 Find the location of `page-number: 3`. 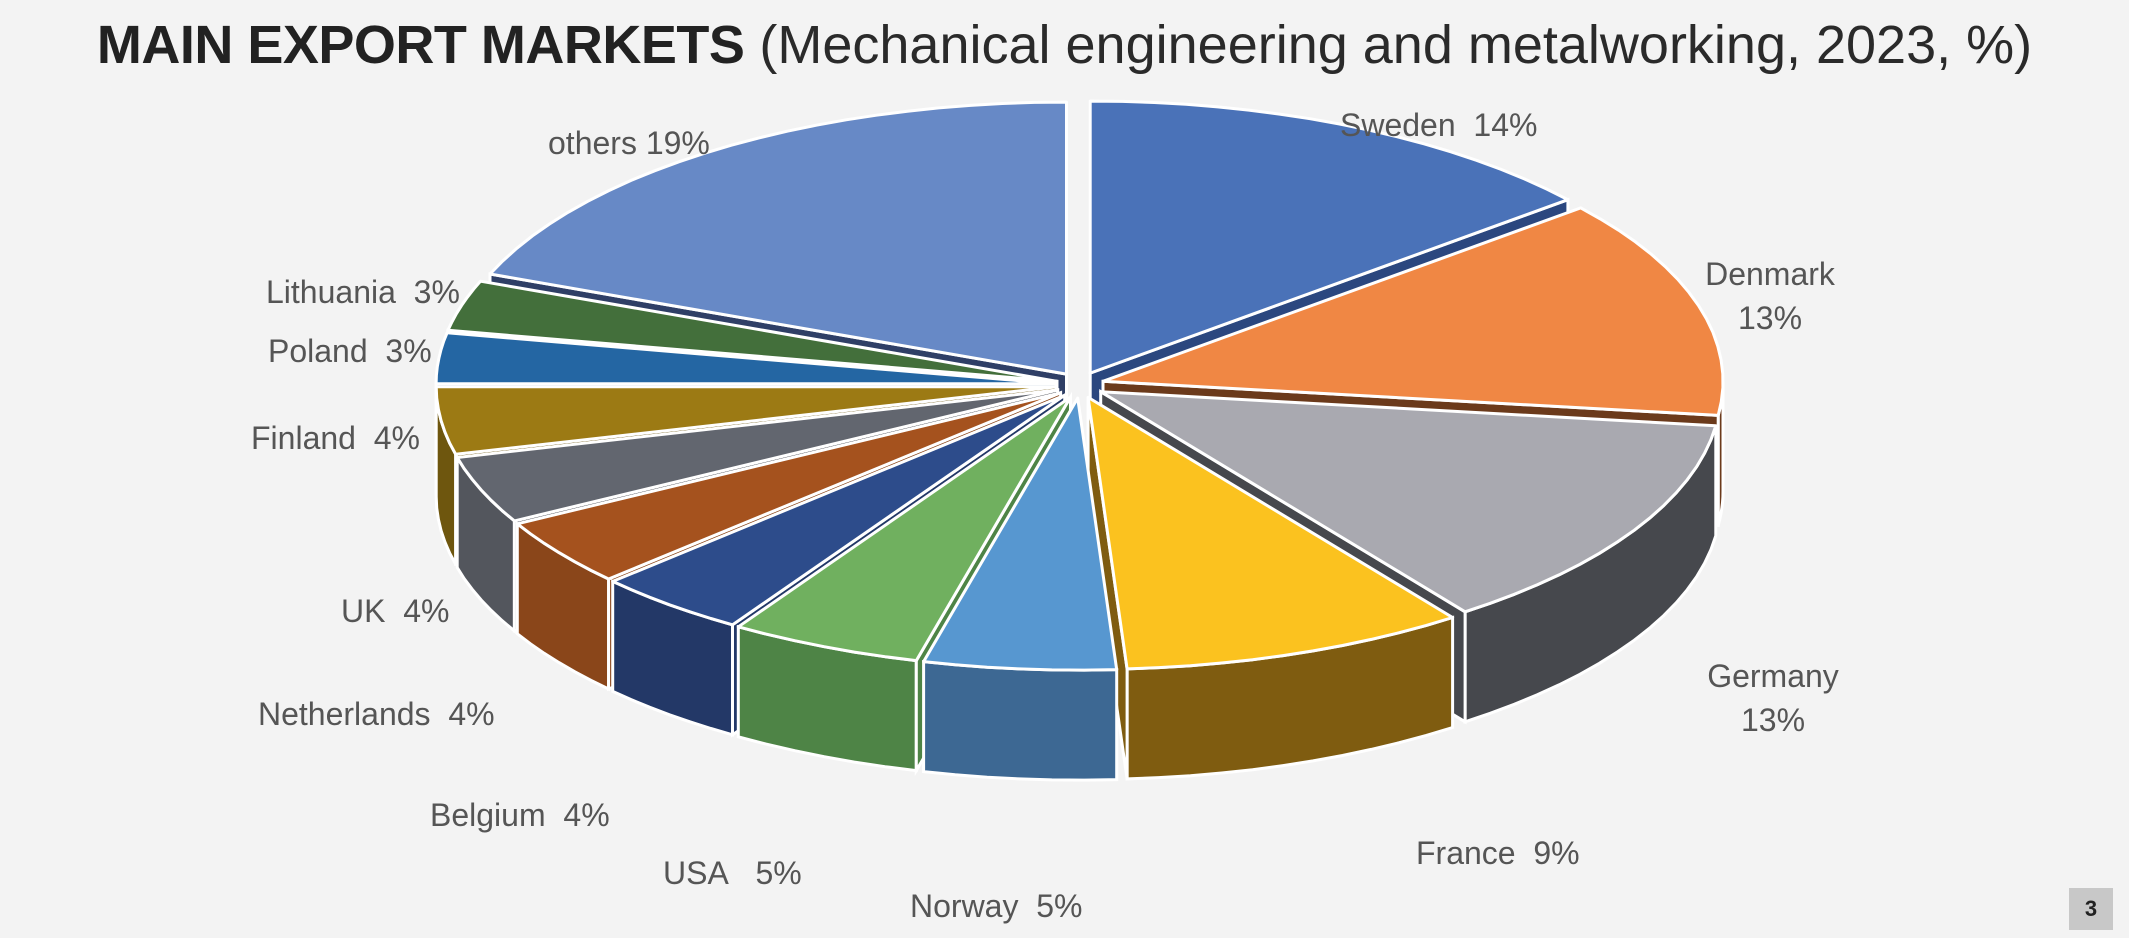

page-number: 3 is located at coordinates (2091, 909).